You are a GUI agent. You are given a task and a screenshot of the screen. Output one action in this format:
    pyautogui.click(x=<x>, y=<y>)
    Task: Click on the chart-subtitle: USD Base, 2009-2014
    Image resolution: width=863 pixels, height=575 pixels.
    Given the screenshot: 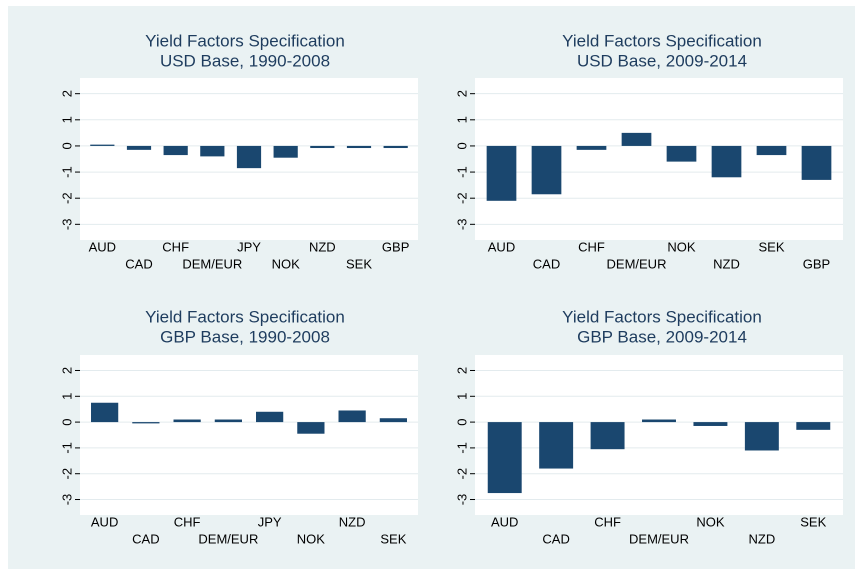 What is the action you would take?
    pyautogui.click(x=662, y=60)
    